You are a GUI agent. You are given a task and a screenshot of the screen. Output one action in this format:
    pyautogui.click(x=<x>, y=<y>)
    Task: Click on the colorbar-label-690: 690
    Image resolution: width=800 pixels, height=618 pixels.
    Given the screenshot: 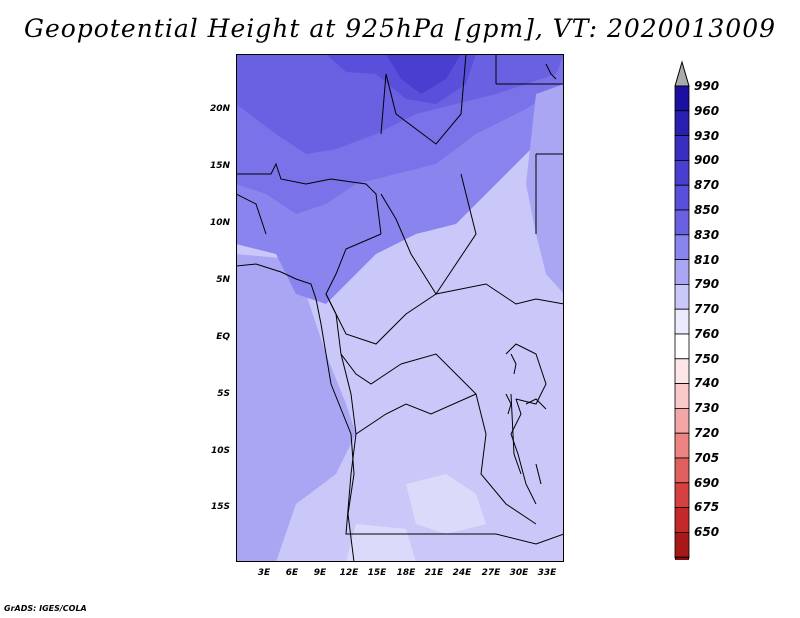 What is the action you would take?
    pyautogui.click(x=707, y=483)
    